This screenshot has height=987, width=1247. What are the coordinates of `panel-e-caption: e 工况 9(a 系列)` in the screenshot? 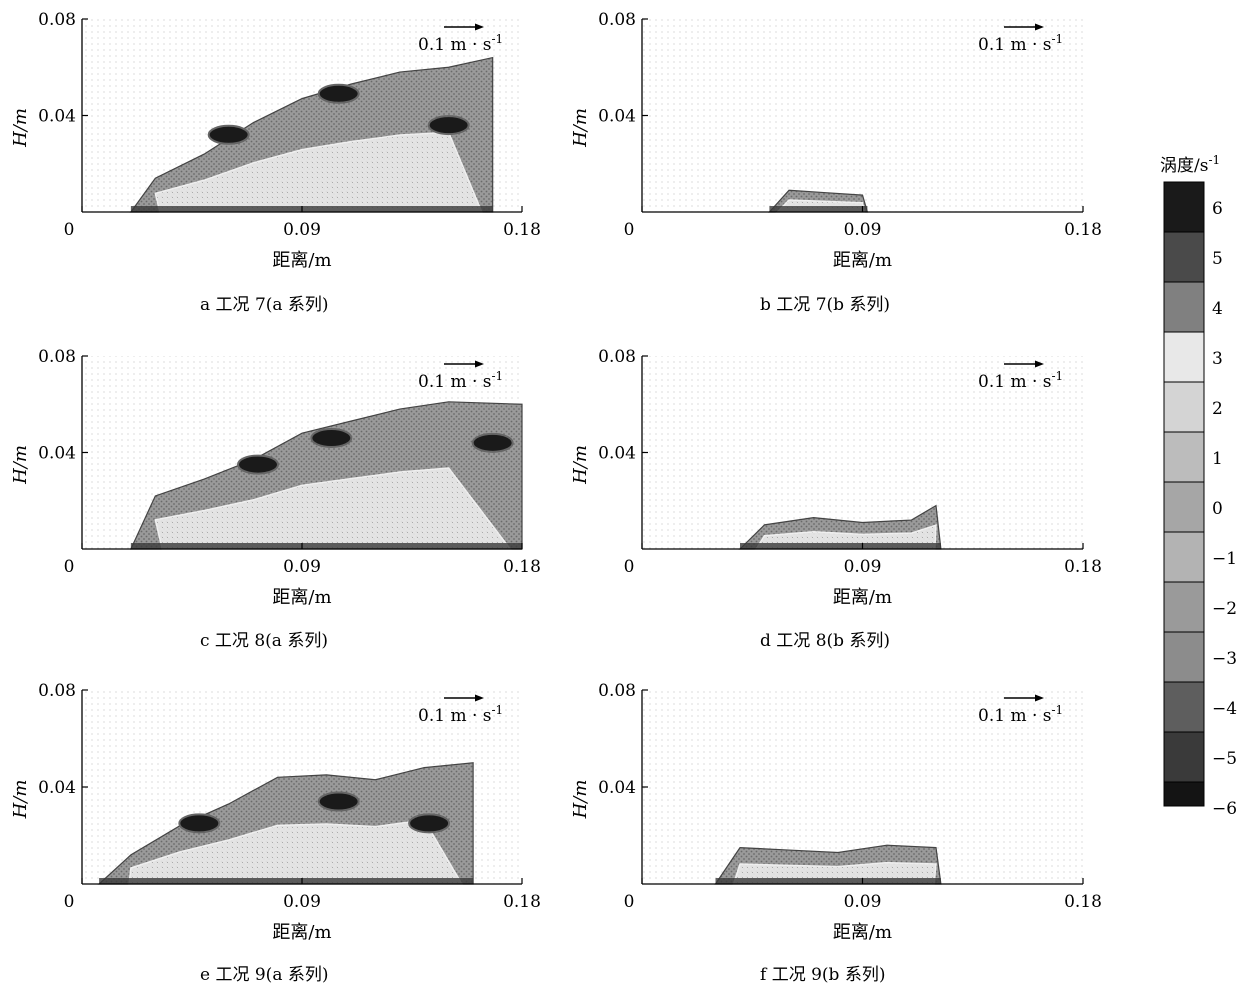 It's located at (264, 975).